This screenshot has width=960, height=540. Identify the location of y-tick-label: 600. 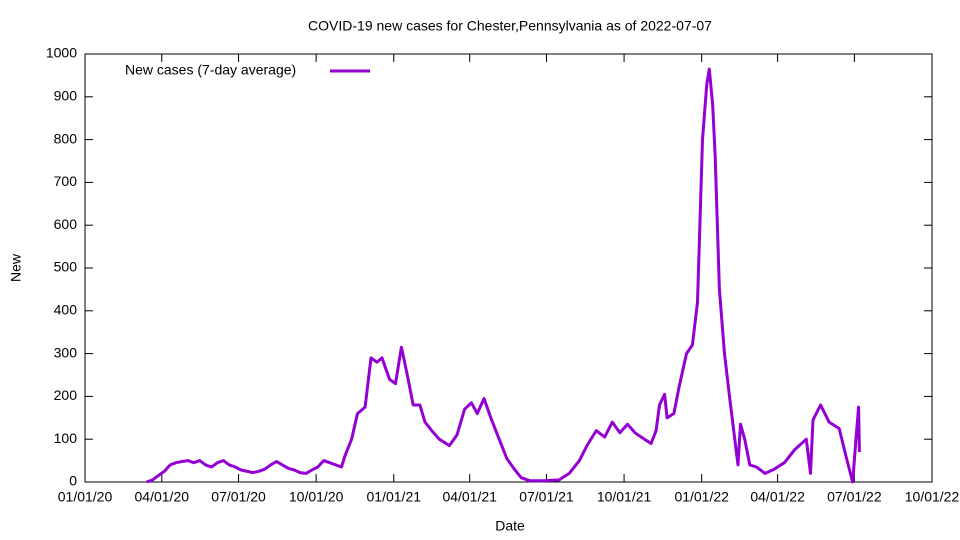
(66, 224).